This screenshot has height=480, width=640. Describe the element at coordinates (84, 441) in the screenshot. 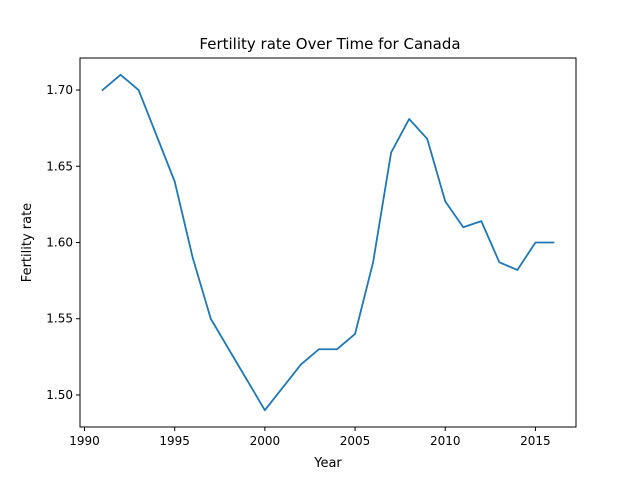

I see `x-tick-label: 1990` at that location.